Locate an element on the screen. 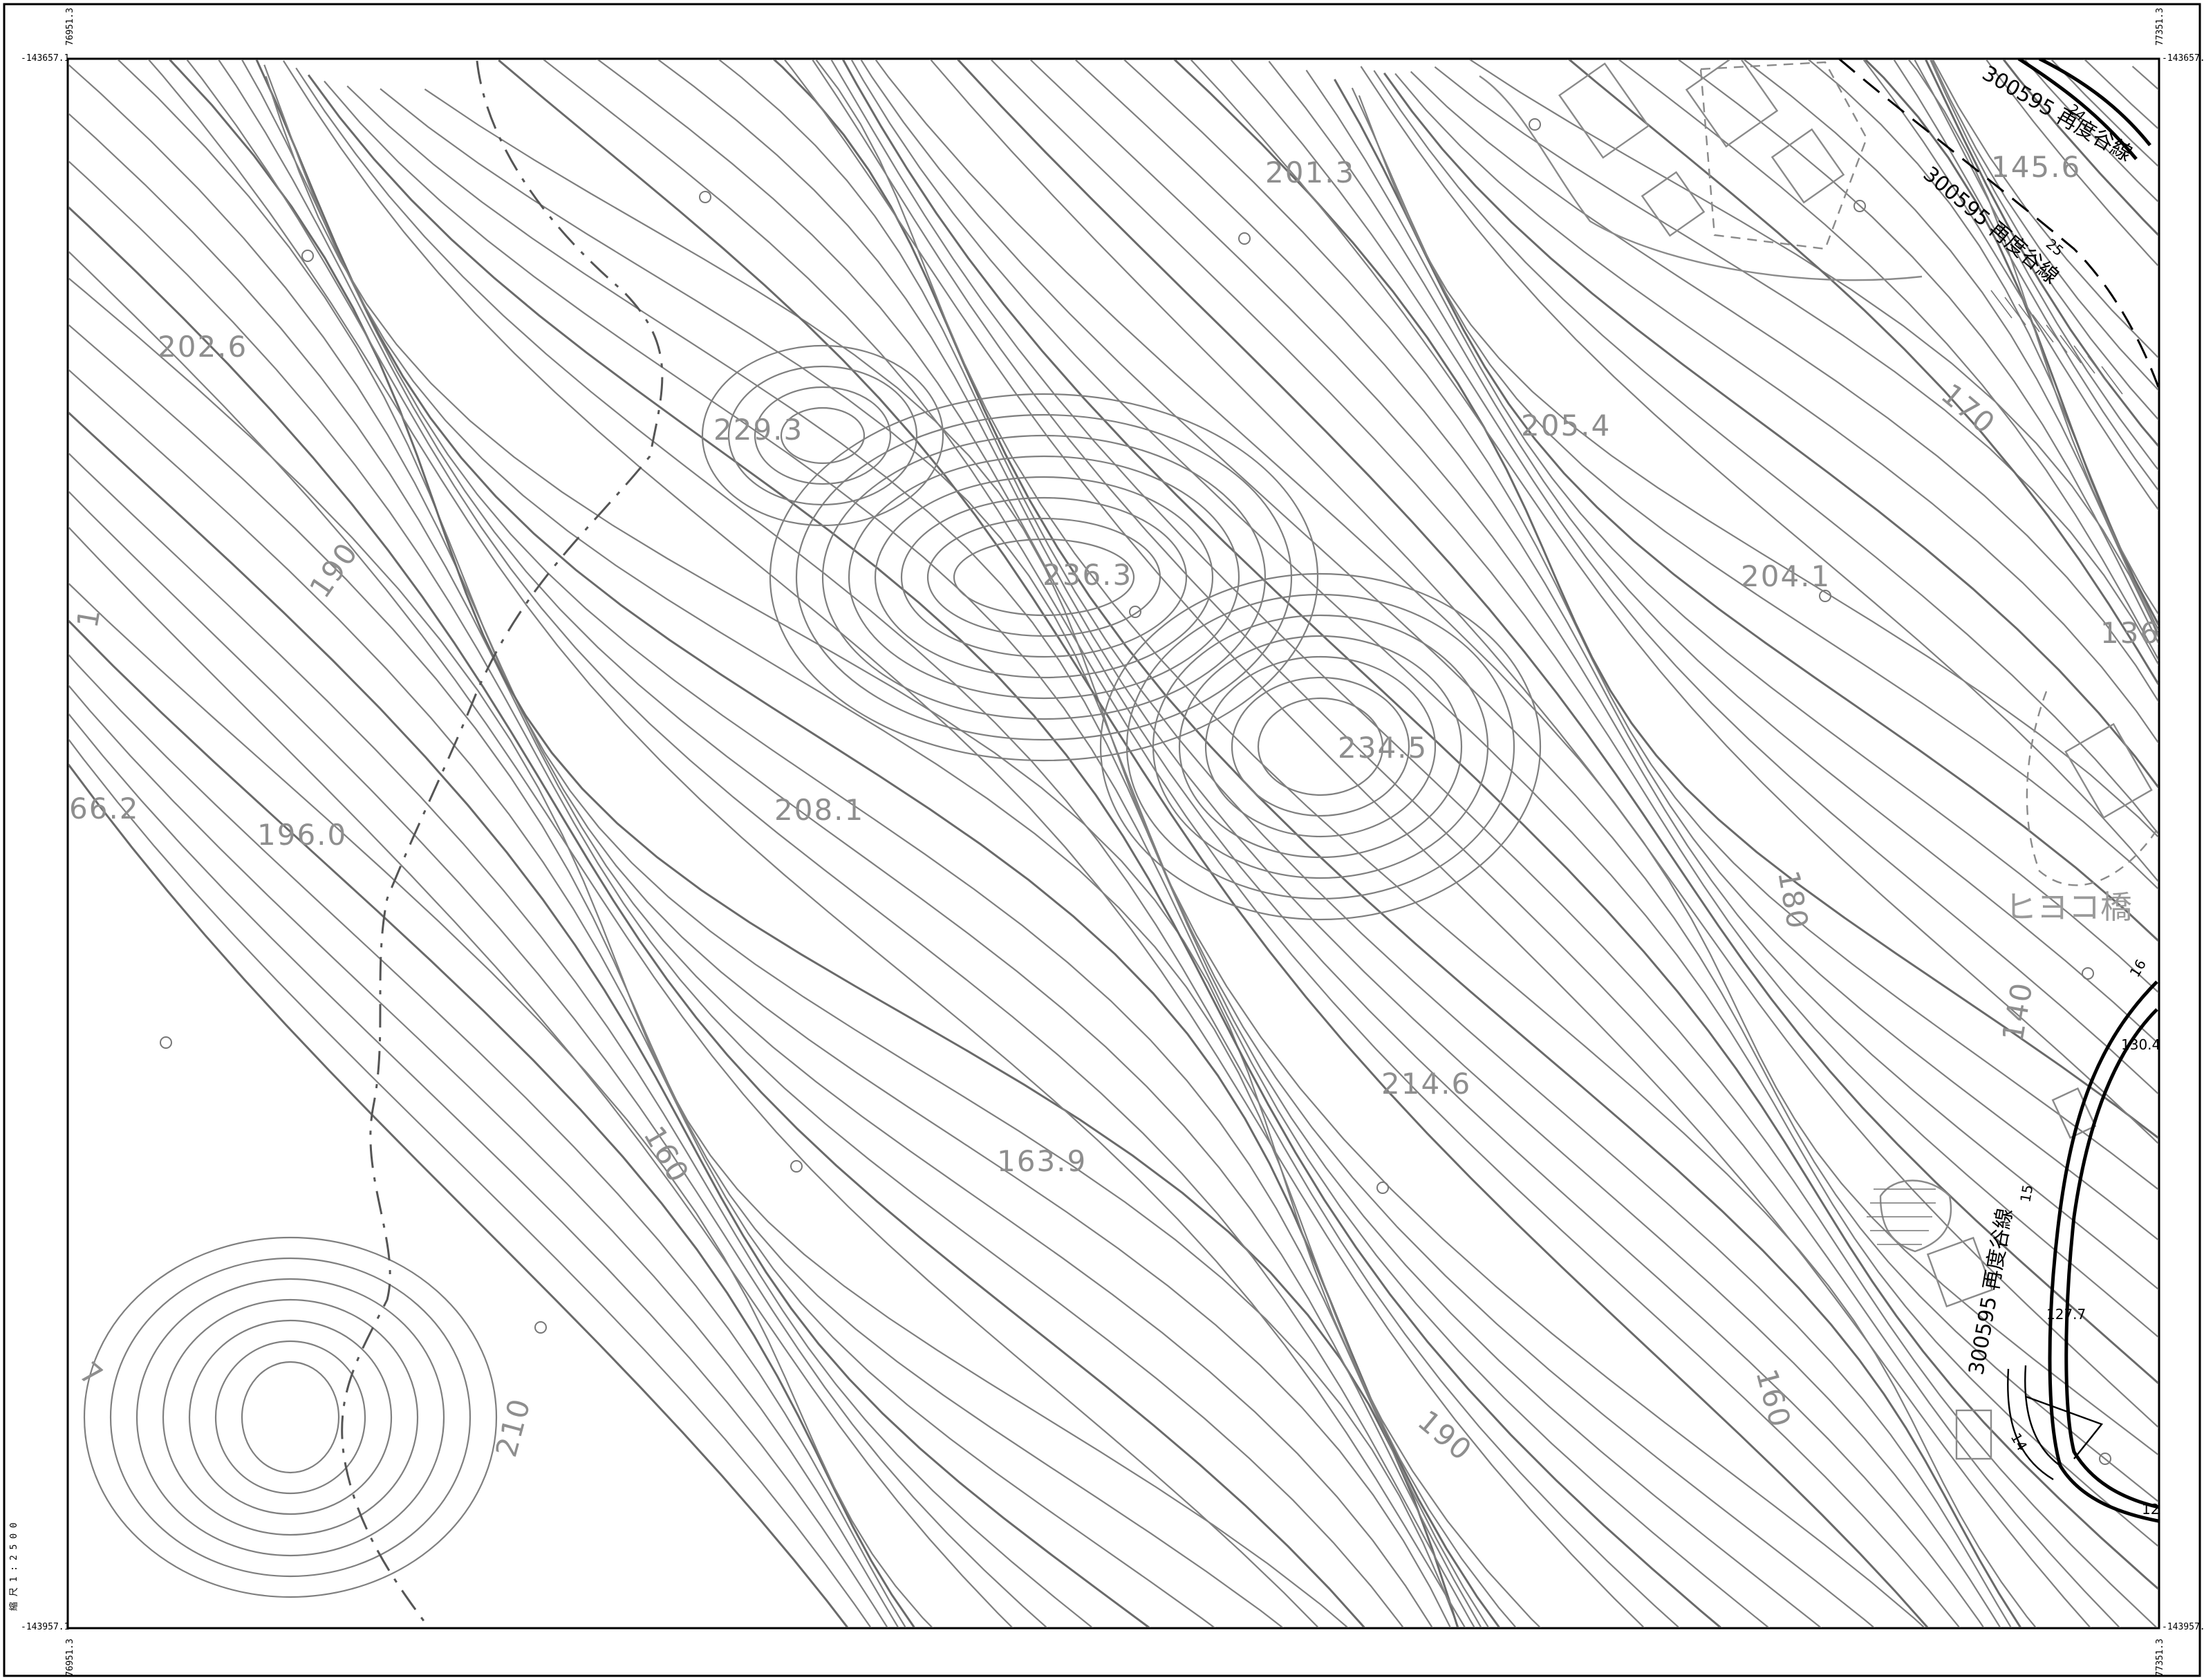  elevation-205-4: 205.4 is located at coordinates (1566, 425).